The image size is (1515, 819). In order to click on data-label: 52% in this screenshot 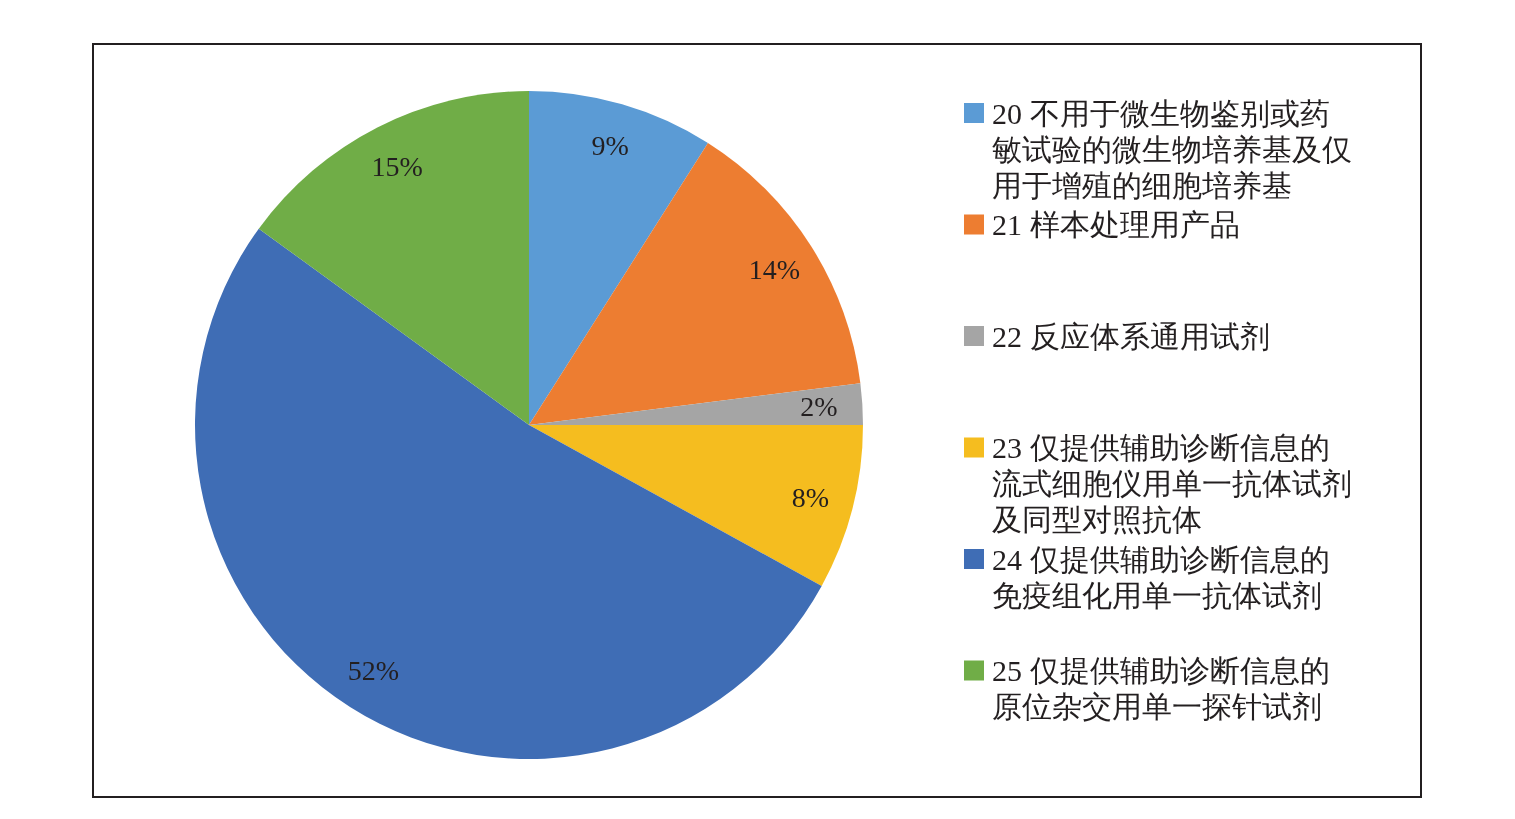, I will do `click(373, 670)`.